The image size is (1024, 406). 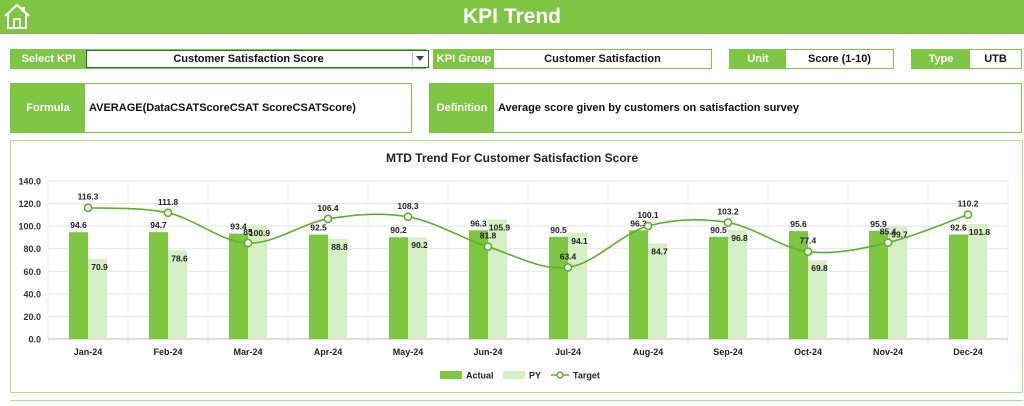 What do you see at coordinates (728, 212) in the screenshot?
I see `target-data-label: 103.2` at bounding box center [728, 212].